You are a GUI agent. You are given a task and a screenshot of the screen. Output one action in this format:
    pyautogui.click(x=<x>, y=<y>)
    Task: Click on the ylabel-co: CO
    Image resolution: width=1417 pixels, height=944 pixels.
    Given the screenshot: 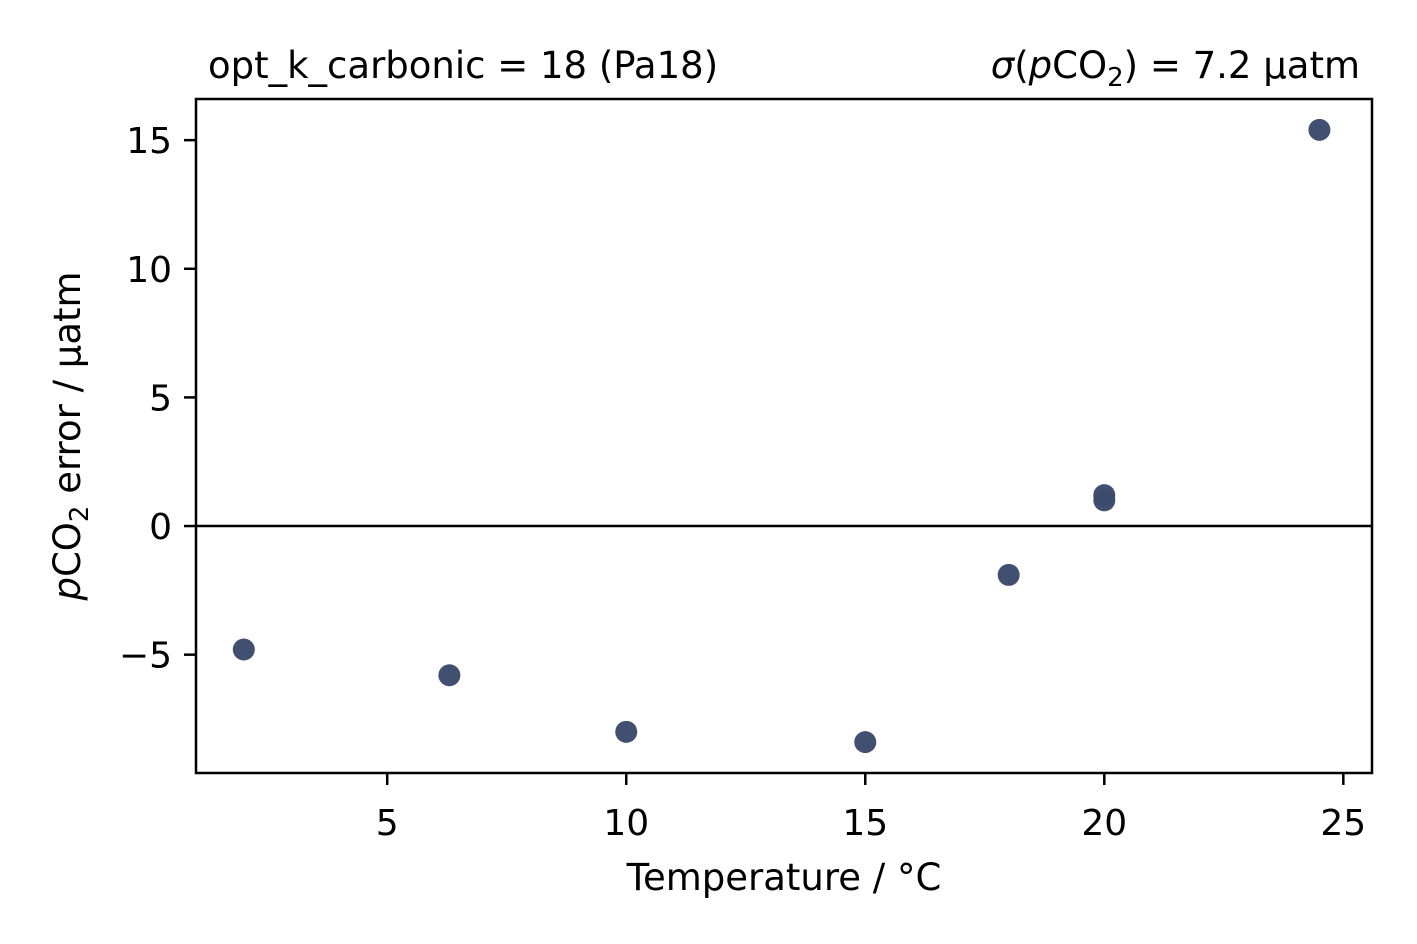 What is the action you would take?
    pyautogui.click(x=67, y=549)
    